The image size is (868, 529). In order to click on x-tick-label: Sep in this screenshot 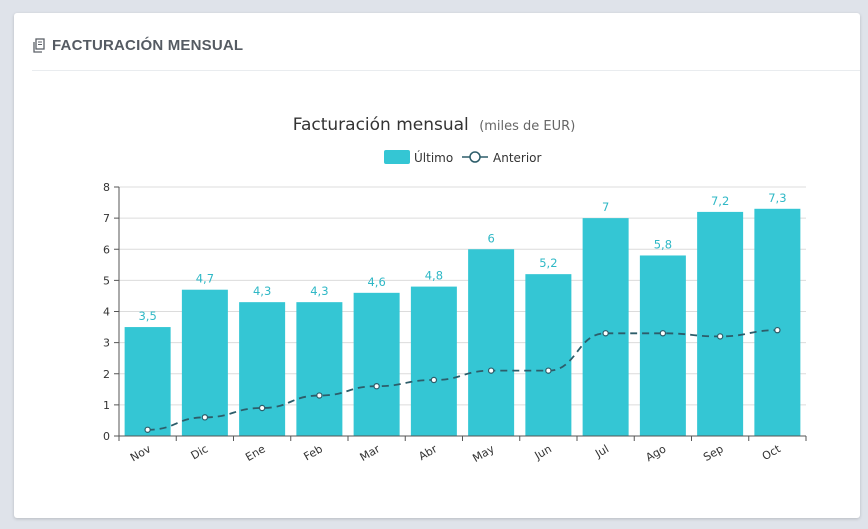, I will do `click(713, 453)`.